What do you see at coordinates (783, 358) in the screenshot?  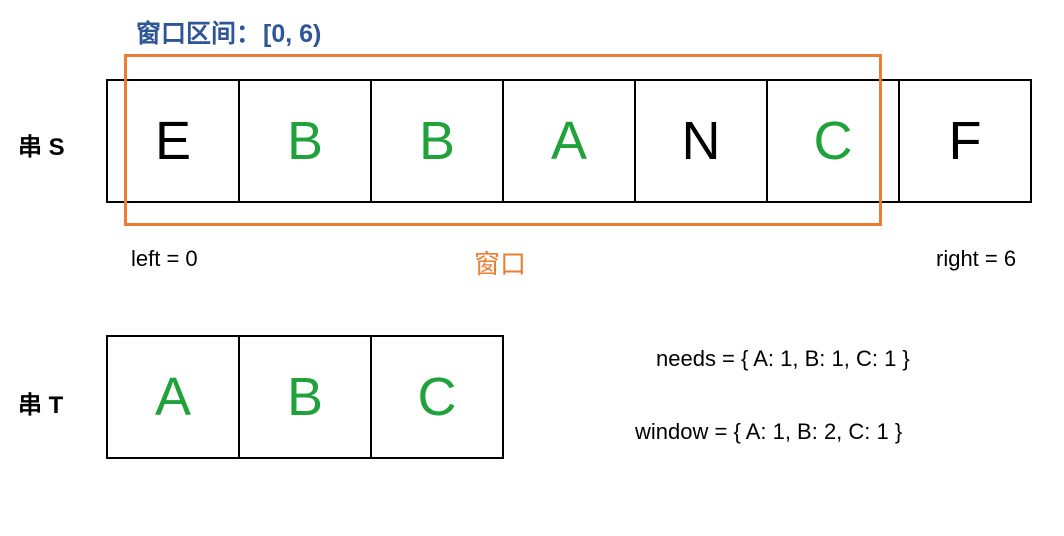 I see `needs-map: needs = { A: 1, B: 1, C: 1 }` at bounding box center [783, 358].